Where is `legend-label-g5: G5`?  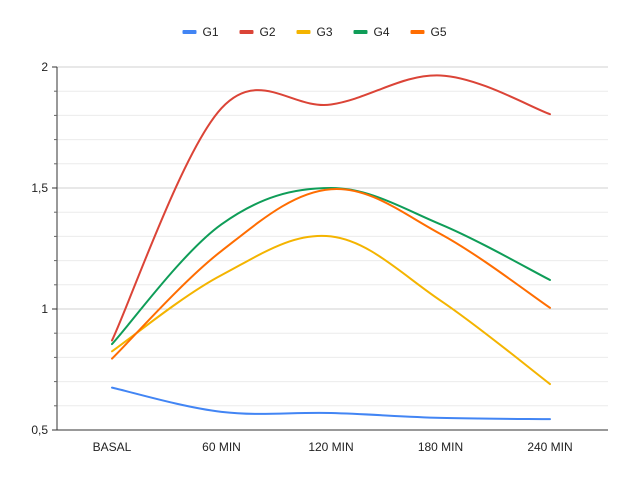
legend-label-g5: G5 is located at coordinates (439, 32).